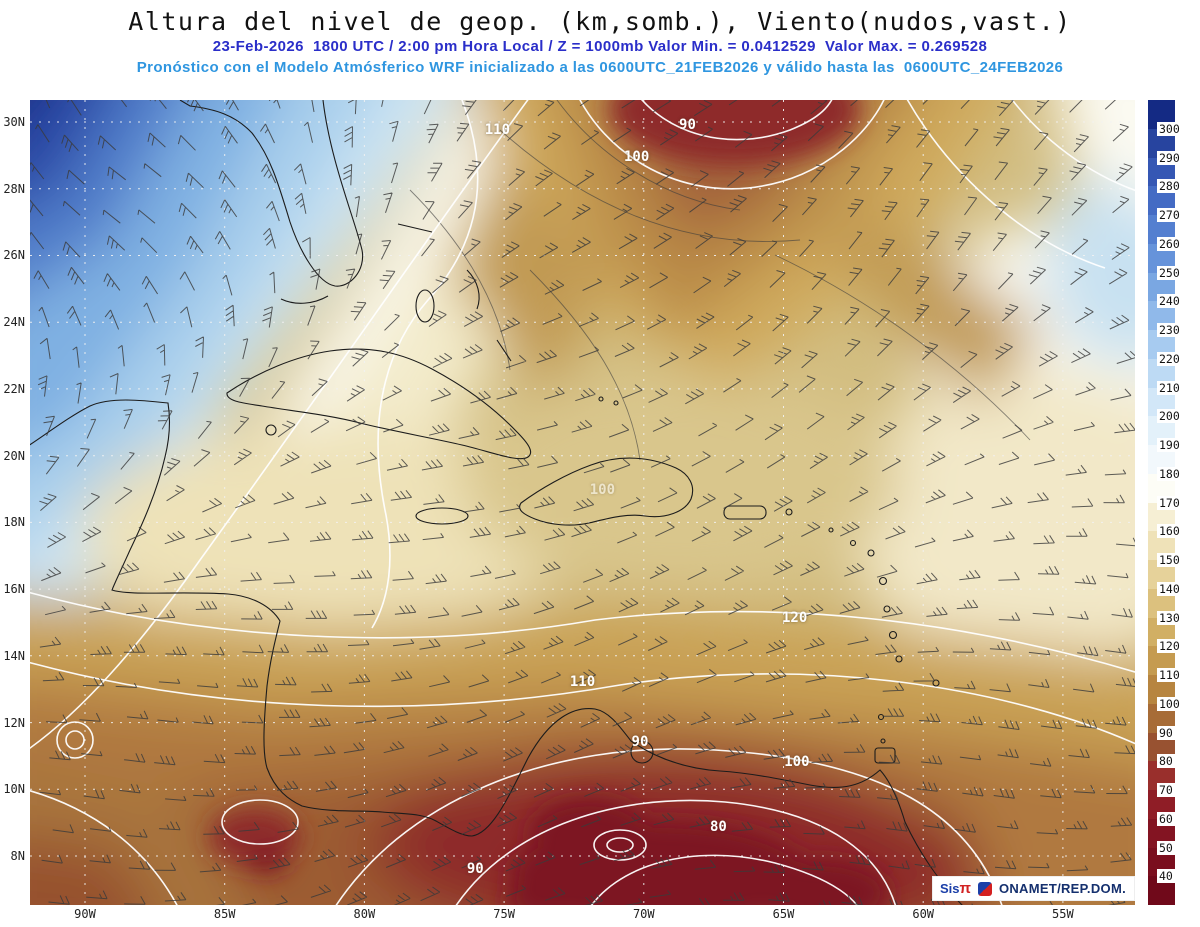 The image size is (1200, 927). Describe the element at coordinates (504, 914) in the screenshot. I see `lon-label: 75W` at that location.